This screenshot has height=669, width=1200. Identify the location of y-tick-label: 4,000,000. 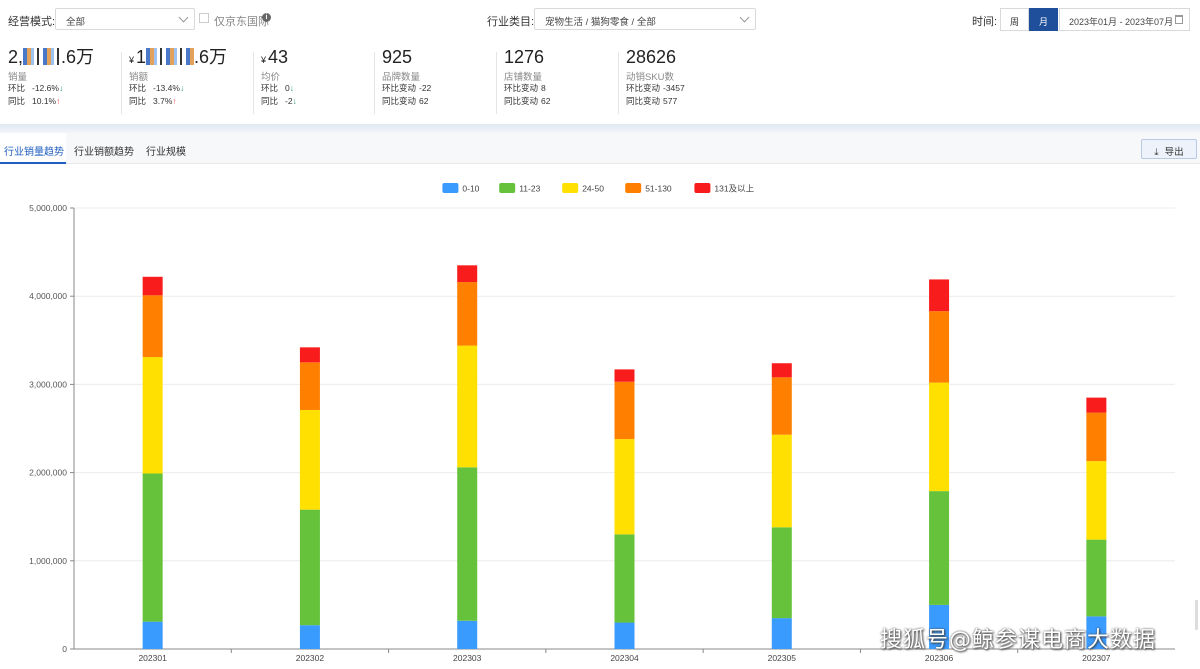
(48, 296).